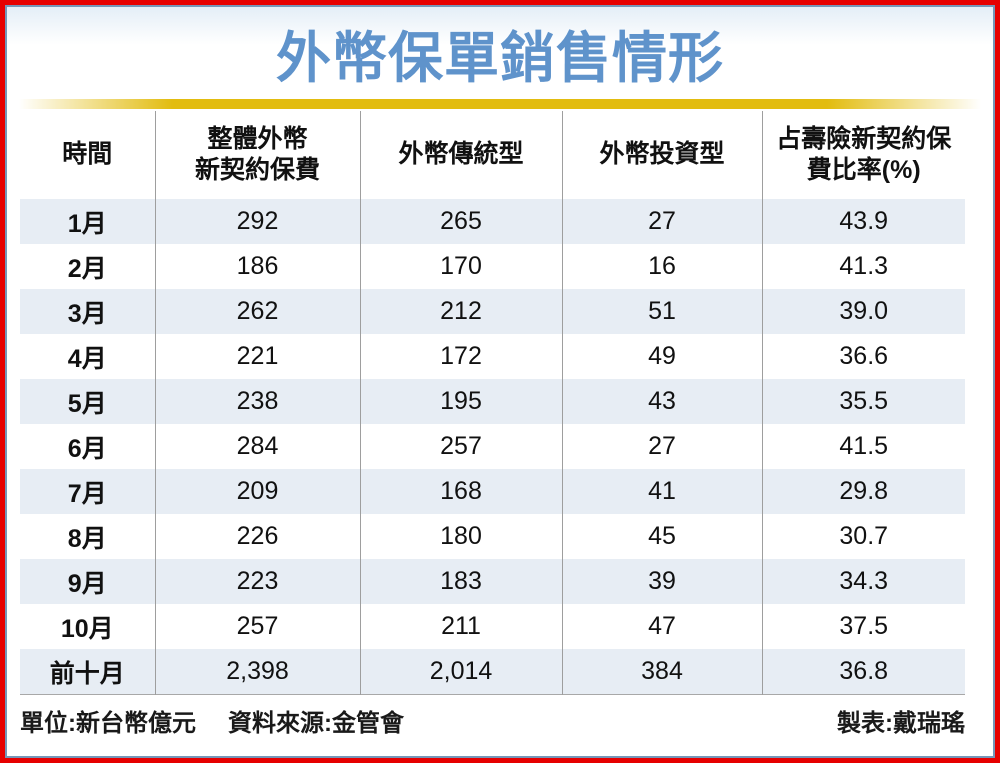  What do you see at coordinates (863, 446) in the screenshot?
I see `cell-ratio: 41.5` at bounding box center [863, 446].